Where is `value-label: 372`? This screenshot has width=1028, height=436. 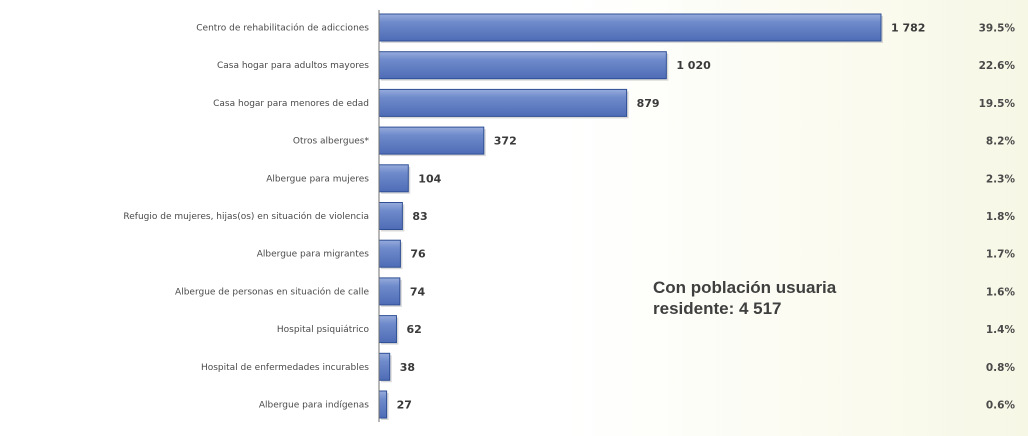
value-label: 372 is located at coordinates (505, 141).